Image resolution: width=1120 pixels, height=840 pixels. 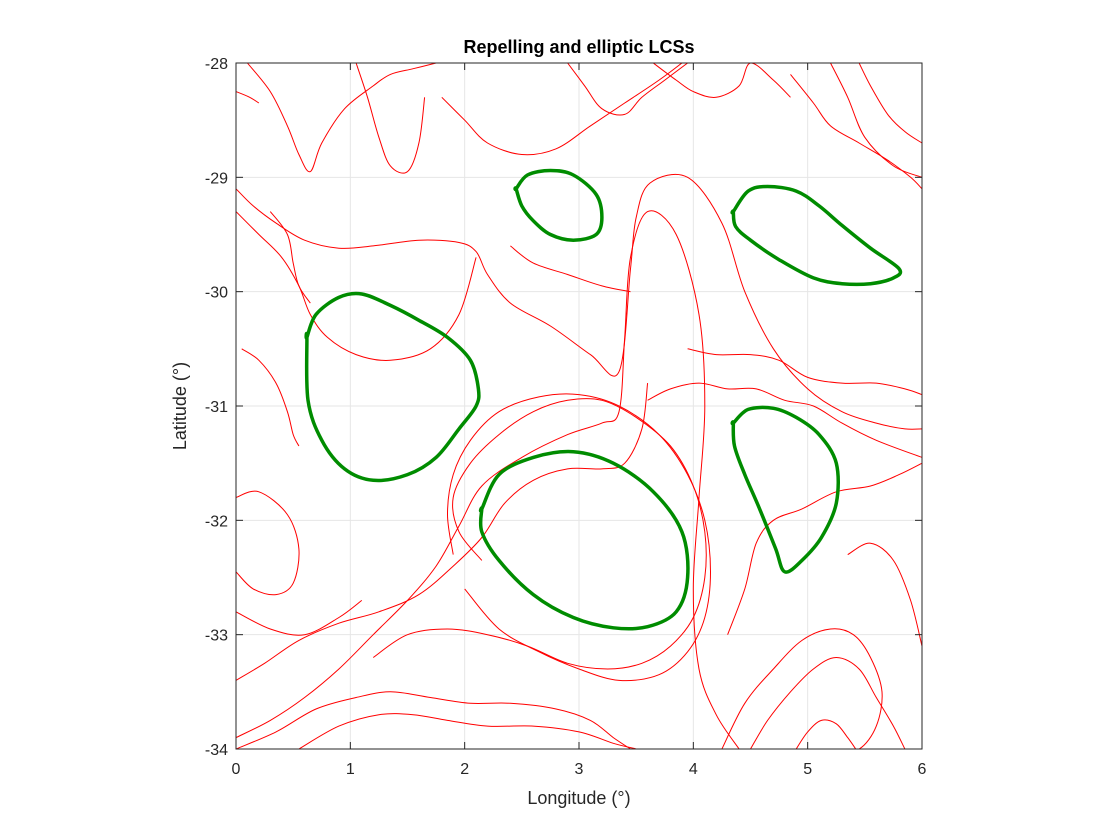 What do you see at coordinates (216, 636) in the screenshot?
I see `y-tick-label: -33` at bounding box center [216, 636].